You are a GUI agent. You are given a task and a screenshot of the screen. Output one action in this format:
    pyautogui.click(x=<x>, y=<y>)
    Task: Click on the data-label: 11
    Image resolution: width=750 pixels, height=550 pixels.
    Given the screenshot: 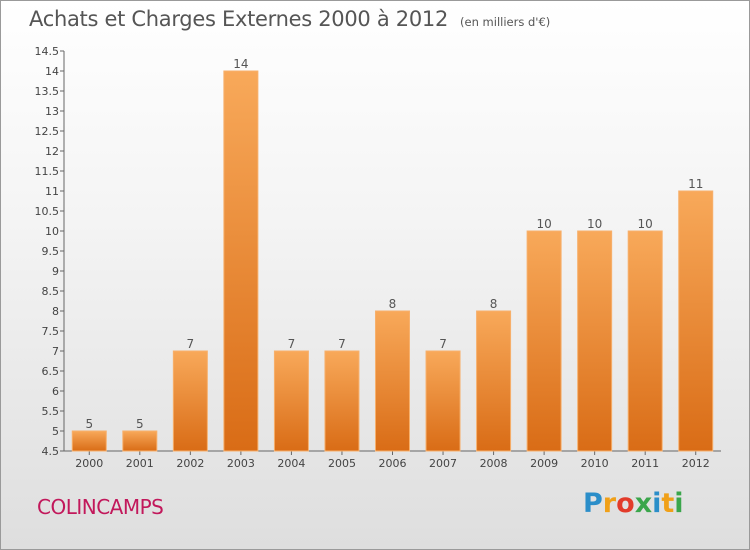 What is the action you would take?
    pyautogui.click(x=695, y=184)
    